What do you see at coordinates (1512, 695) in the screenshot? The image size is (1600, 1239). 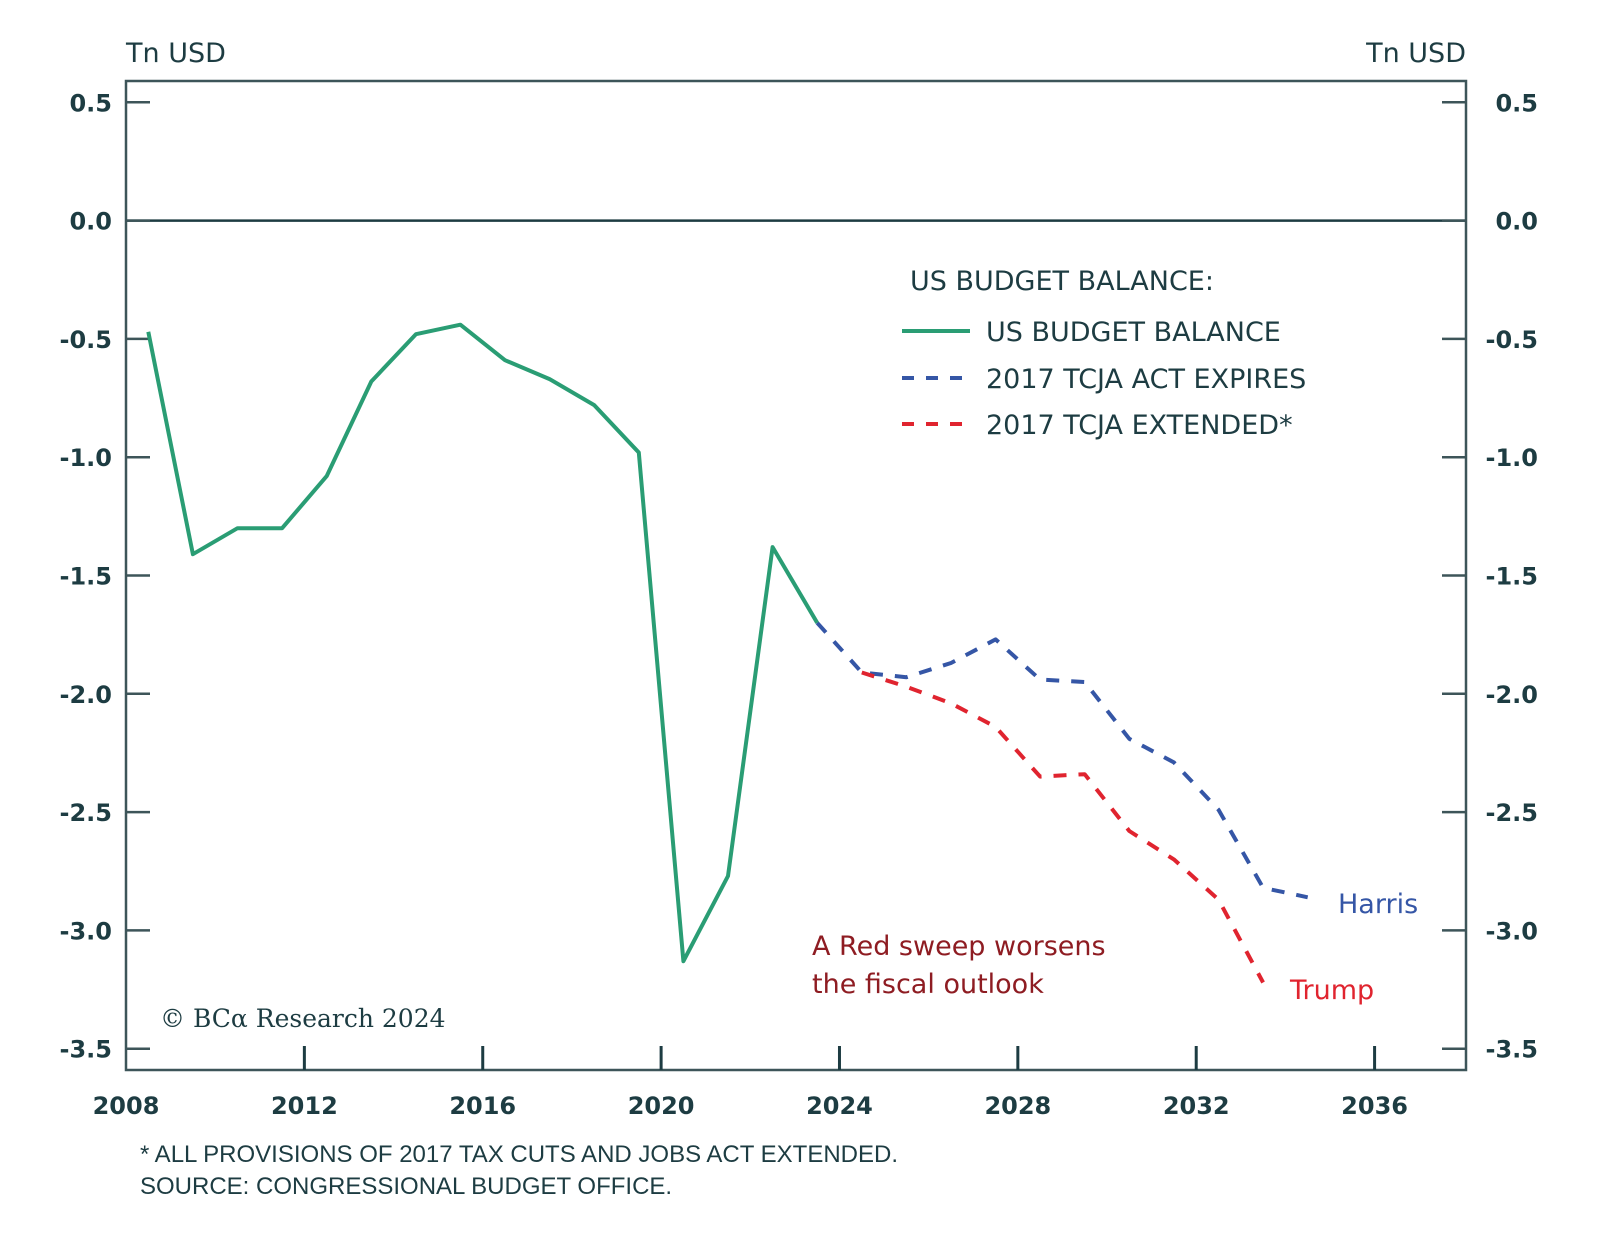 I see `y-tick-label-right: -2.0` at bounding box center [1512, 695].